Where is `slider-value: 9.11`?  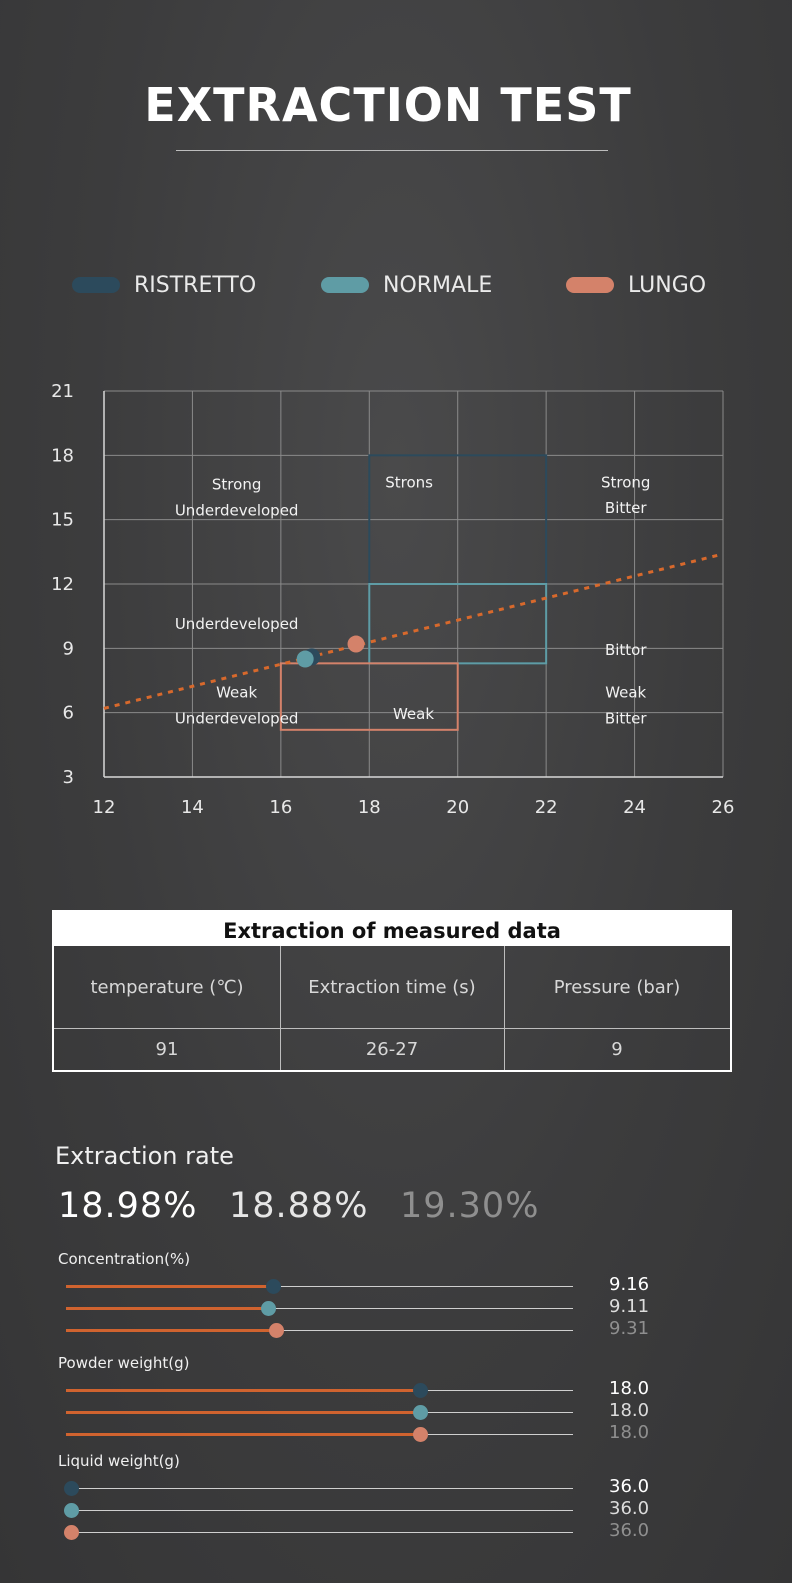 slider-value: 9.11 is located at coordinates (629, 1306).